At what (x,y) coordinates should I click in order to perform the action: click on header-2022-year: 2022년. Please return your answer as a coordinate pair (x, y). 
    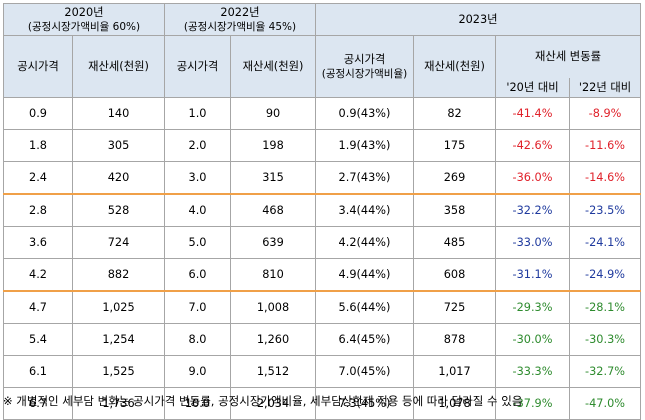
    Looking at the image, I should click on (240, 12).